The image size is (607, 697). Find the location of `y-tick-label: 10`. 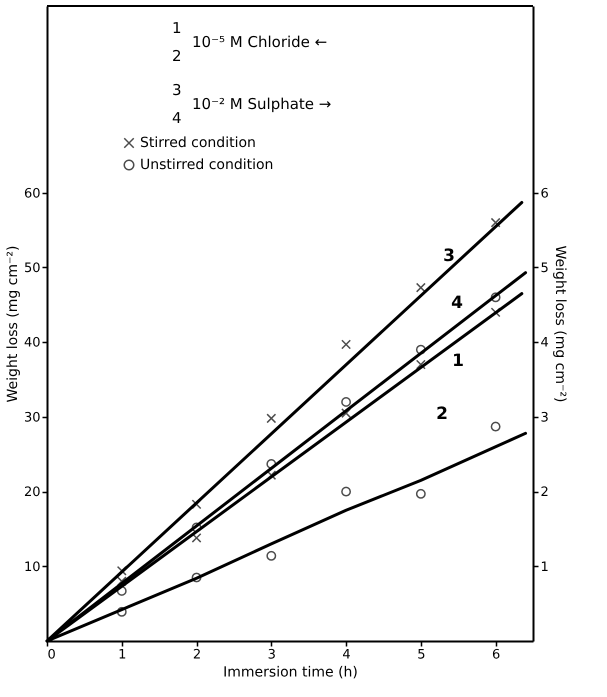

y-tick-label: 10 is located at coordinates (32, 567).